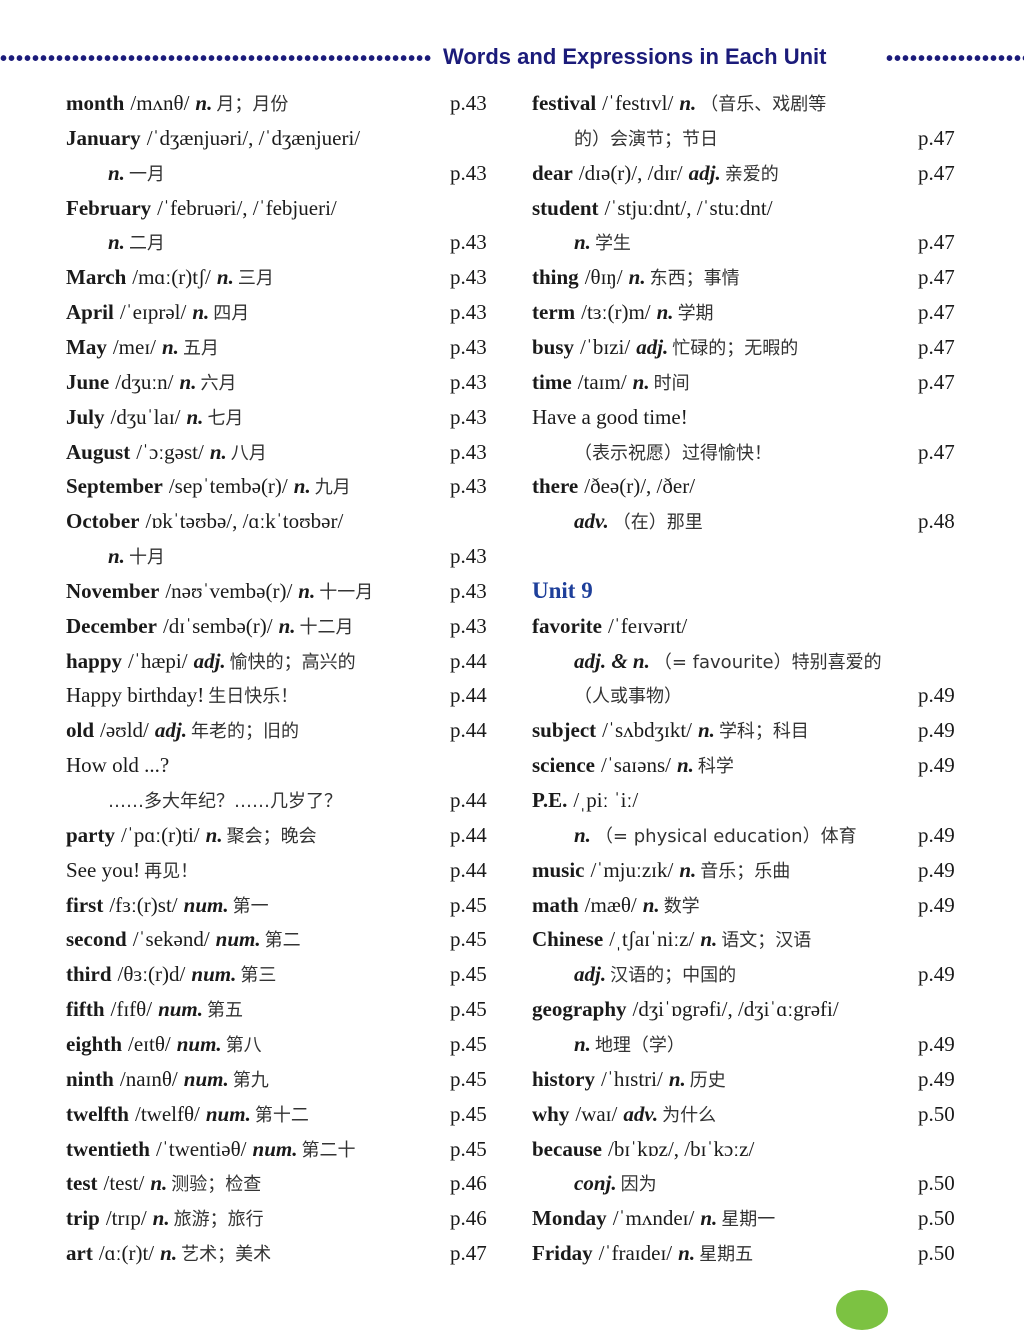  I want to click on chinese-meaning: 第二十, so click(328, 1150).